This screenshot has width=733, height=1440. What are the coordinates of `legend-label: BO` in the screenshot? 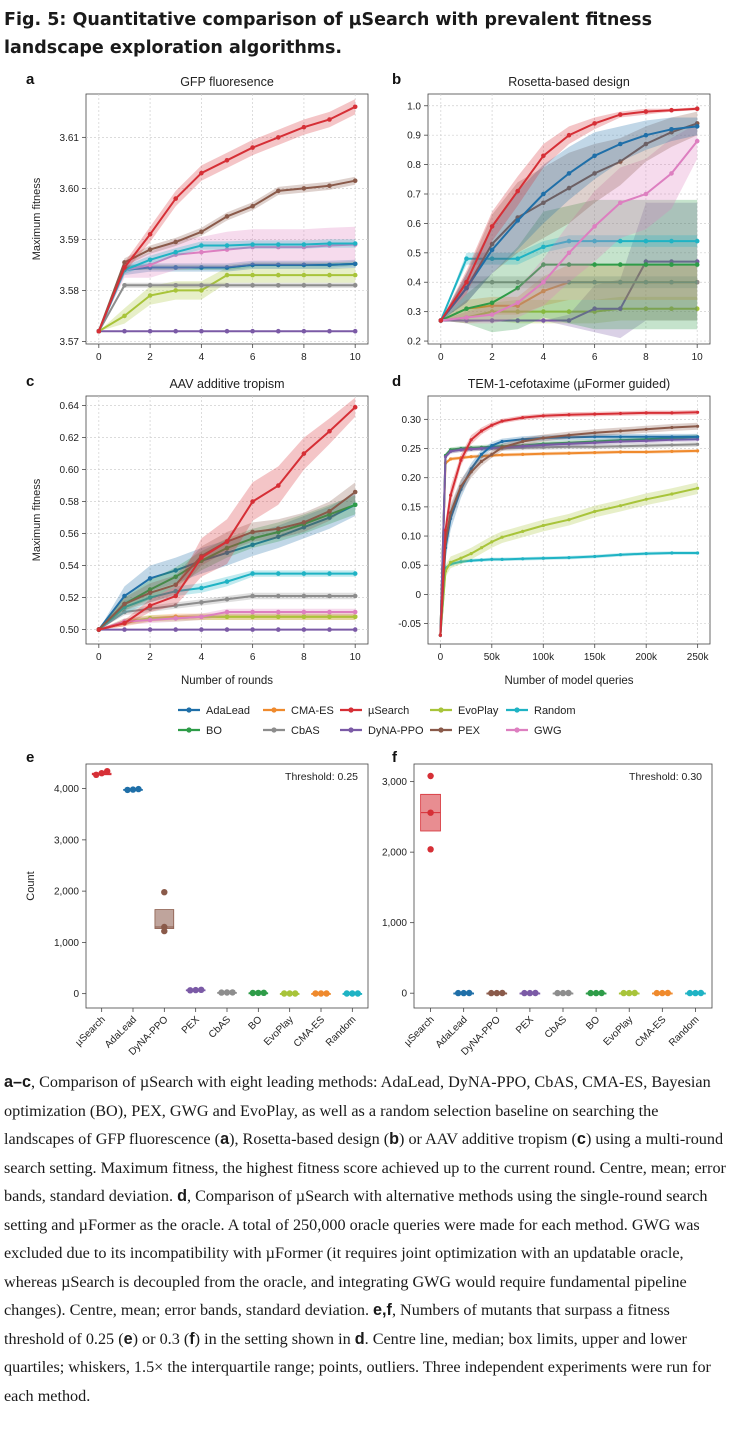 It's located at (214, 731).